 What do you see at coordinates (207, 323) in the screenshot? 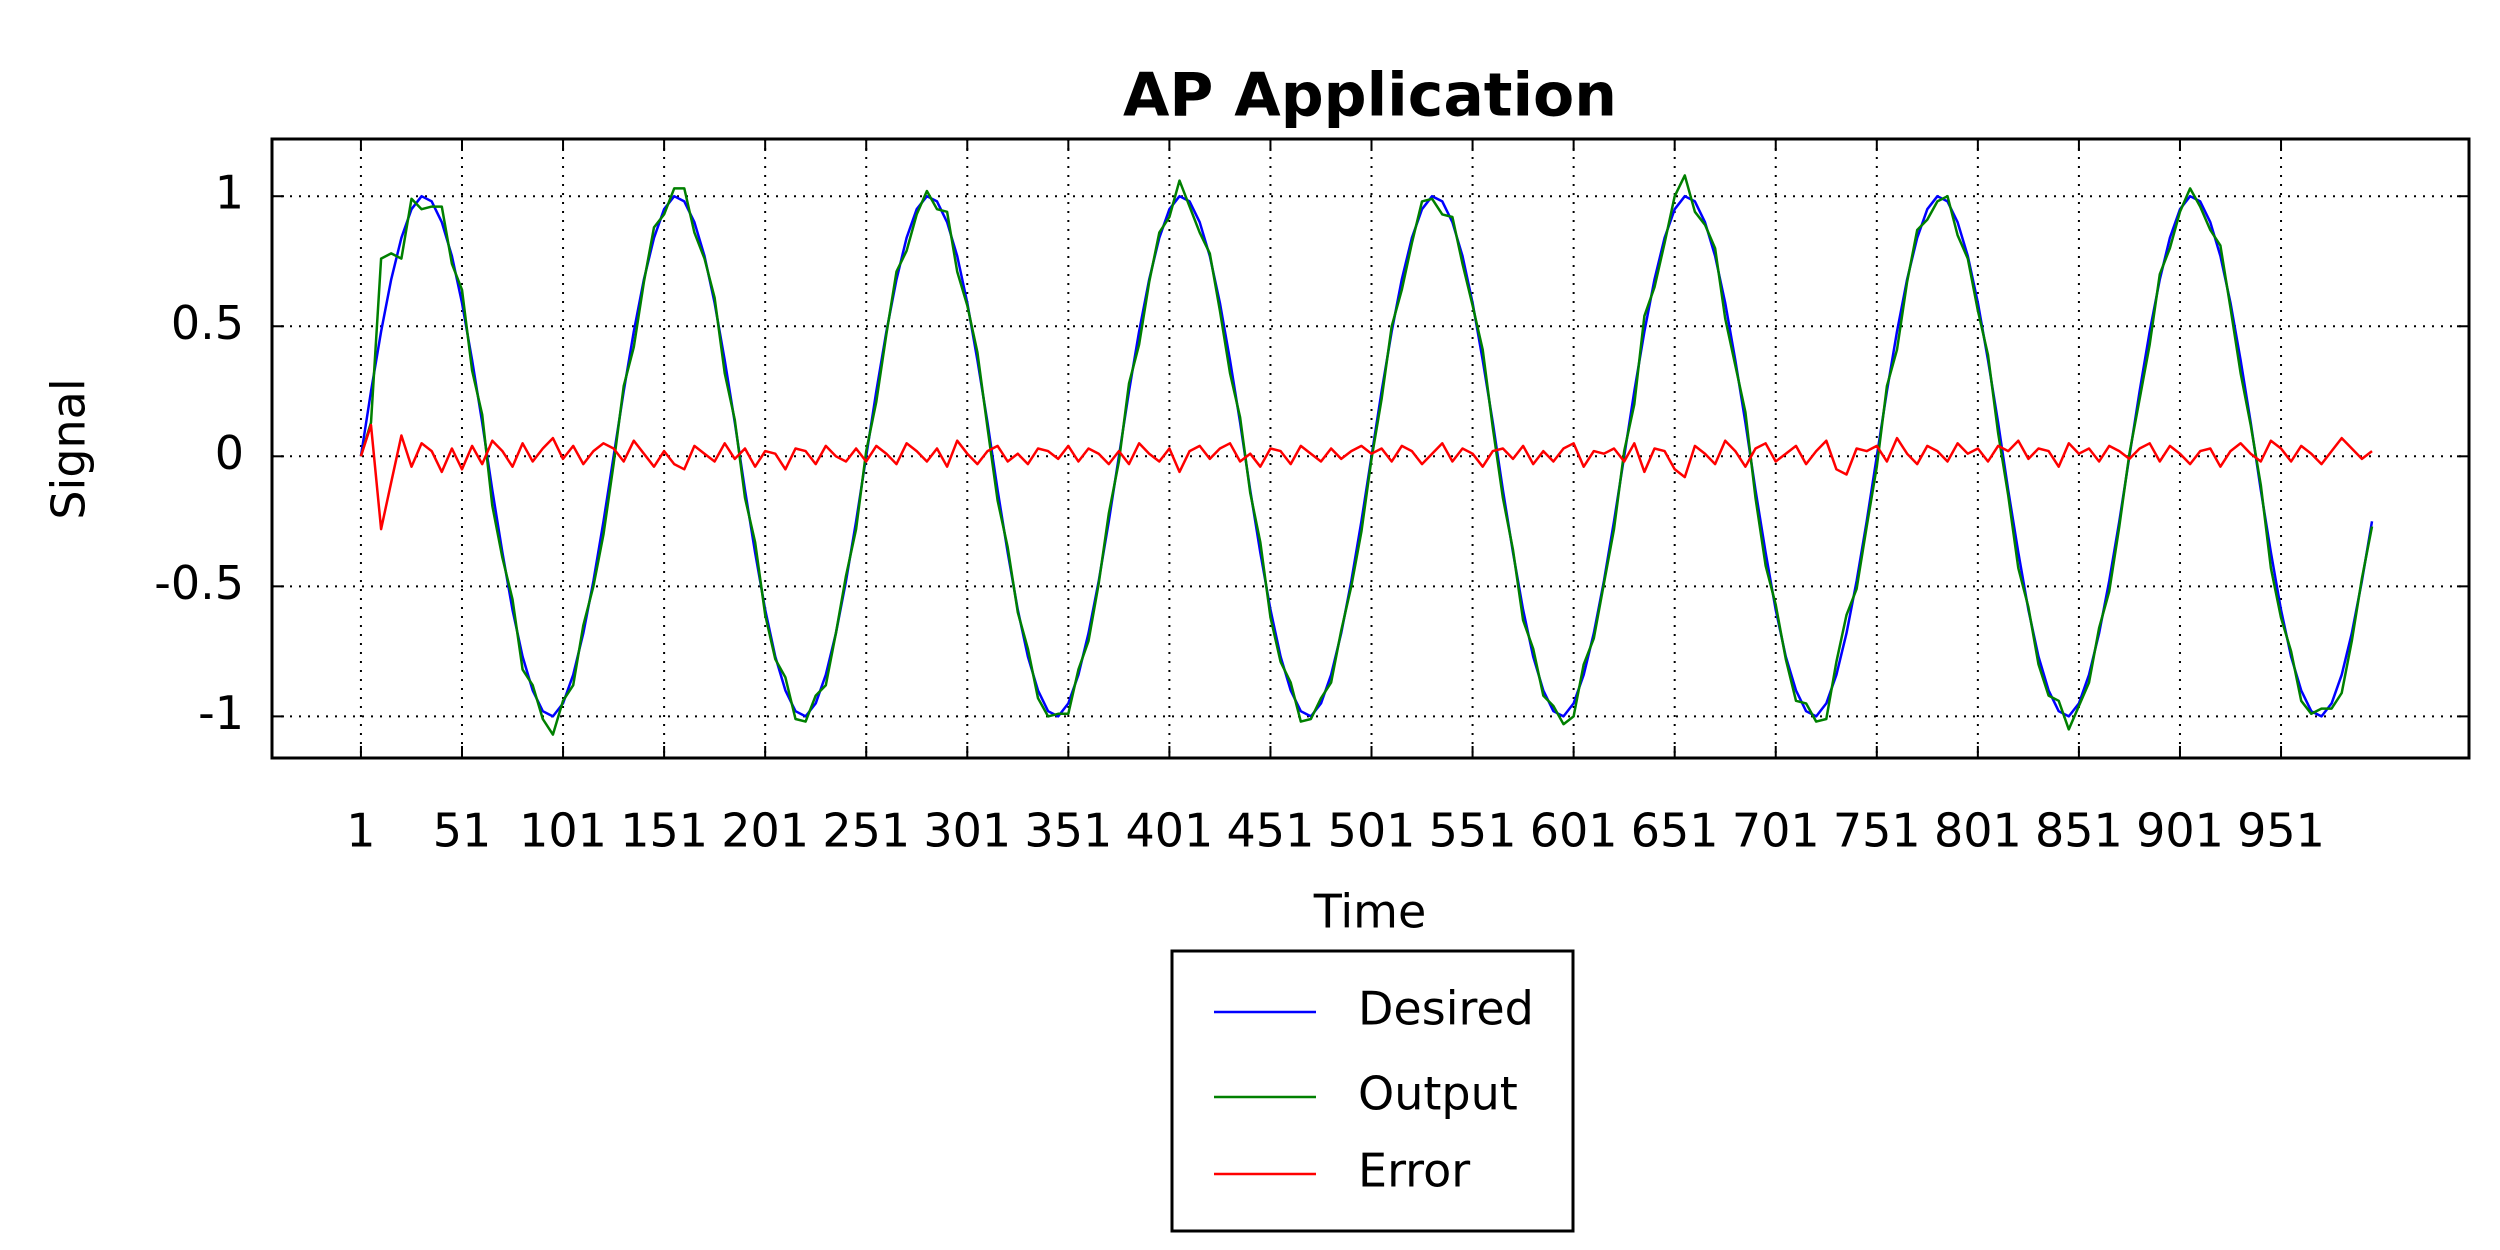
I see `y-tick-label: 0.5` at bounding box center [207, 323].